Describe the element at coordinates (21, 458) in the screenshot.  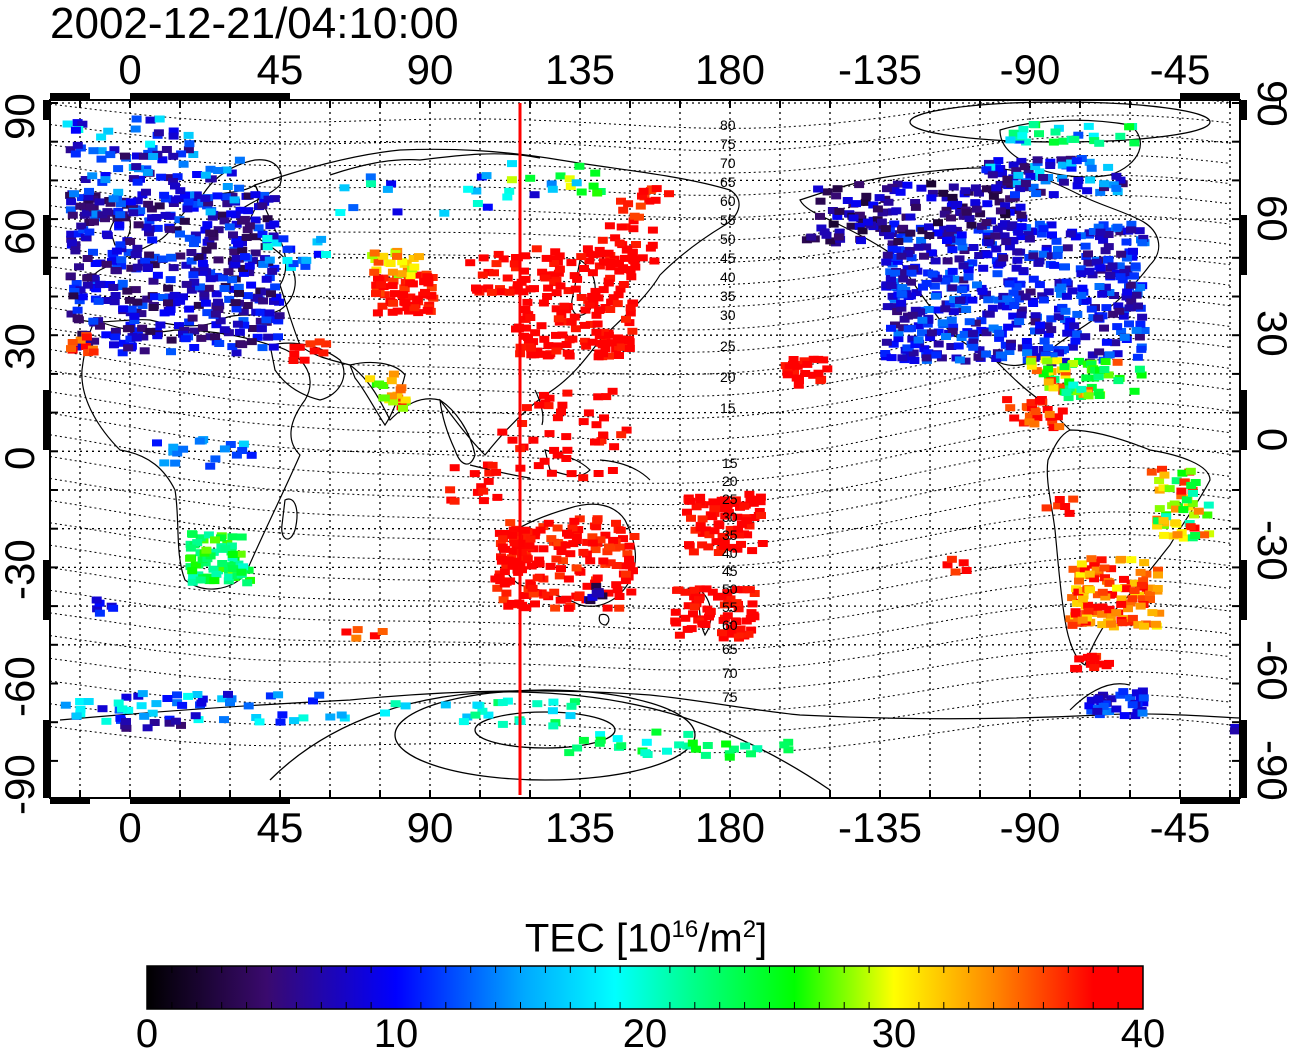
I see `left-lat-tick: 0` at that location.